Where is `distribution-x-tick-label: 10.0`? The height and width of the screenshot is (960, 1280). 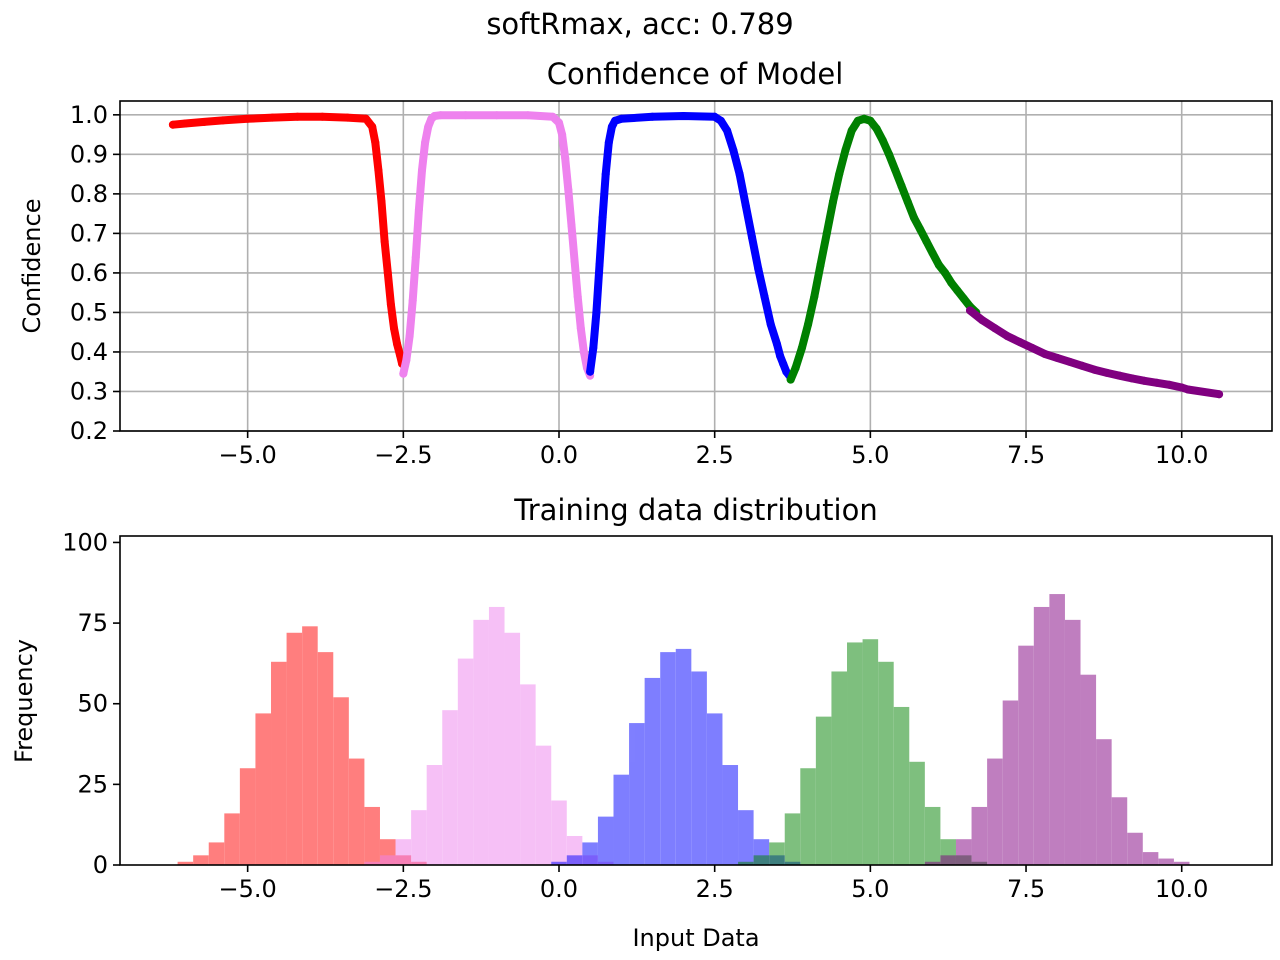 distribution-x-tick-label: 10.0 is located at coordinates (1181, 889).